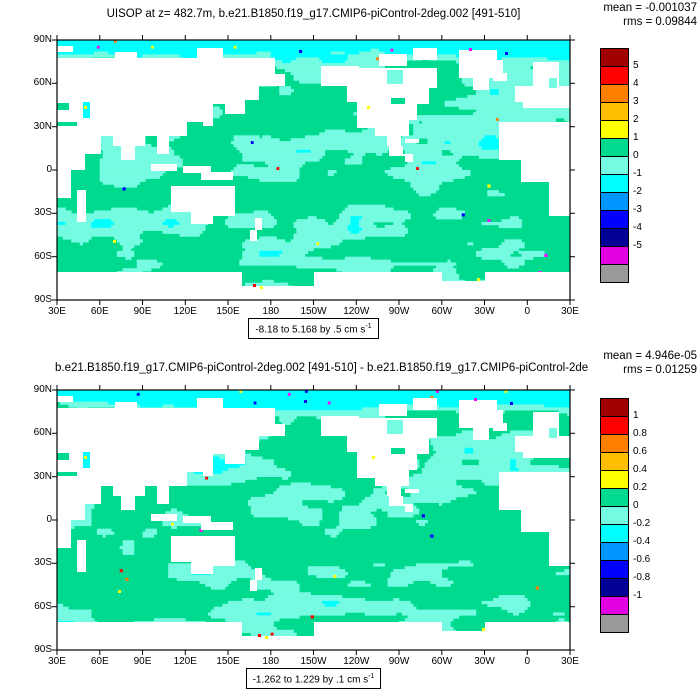 Image resolution: width=700 pixels, height=700 pixels. What do you see at coordinates (637, 209) in the screenshot?
I see `colorbar-tick-label: -3` at bounding box center [637, 209].